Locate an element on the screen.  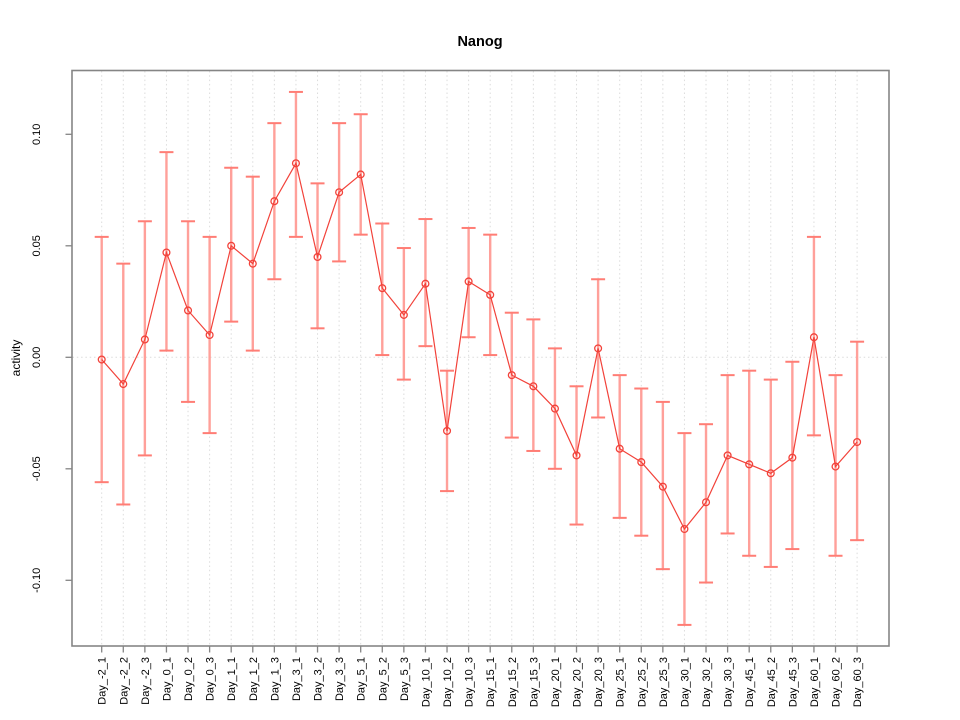
x-tick-label: Day_30_2 is located at coordinates (707, 682).